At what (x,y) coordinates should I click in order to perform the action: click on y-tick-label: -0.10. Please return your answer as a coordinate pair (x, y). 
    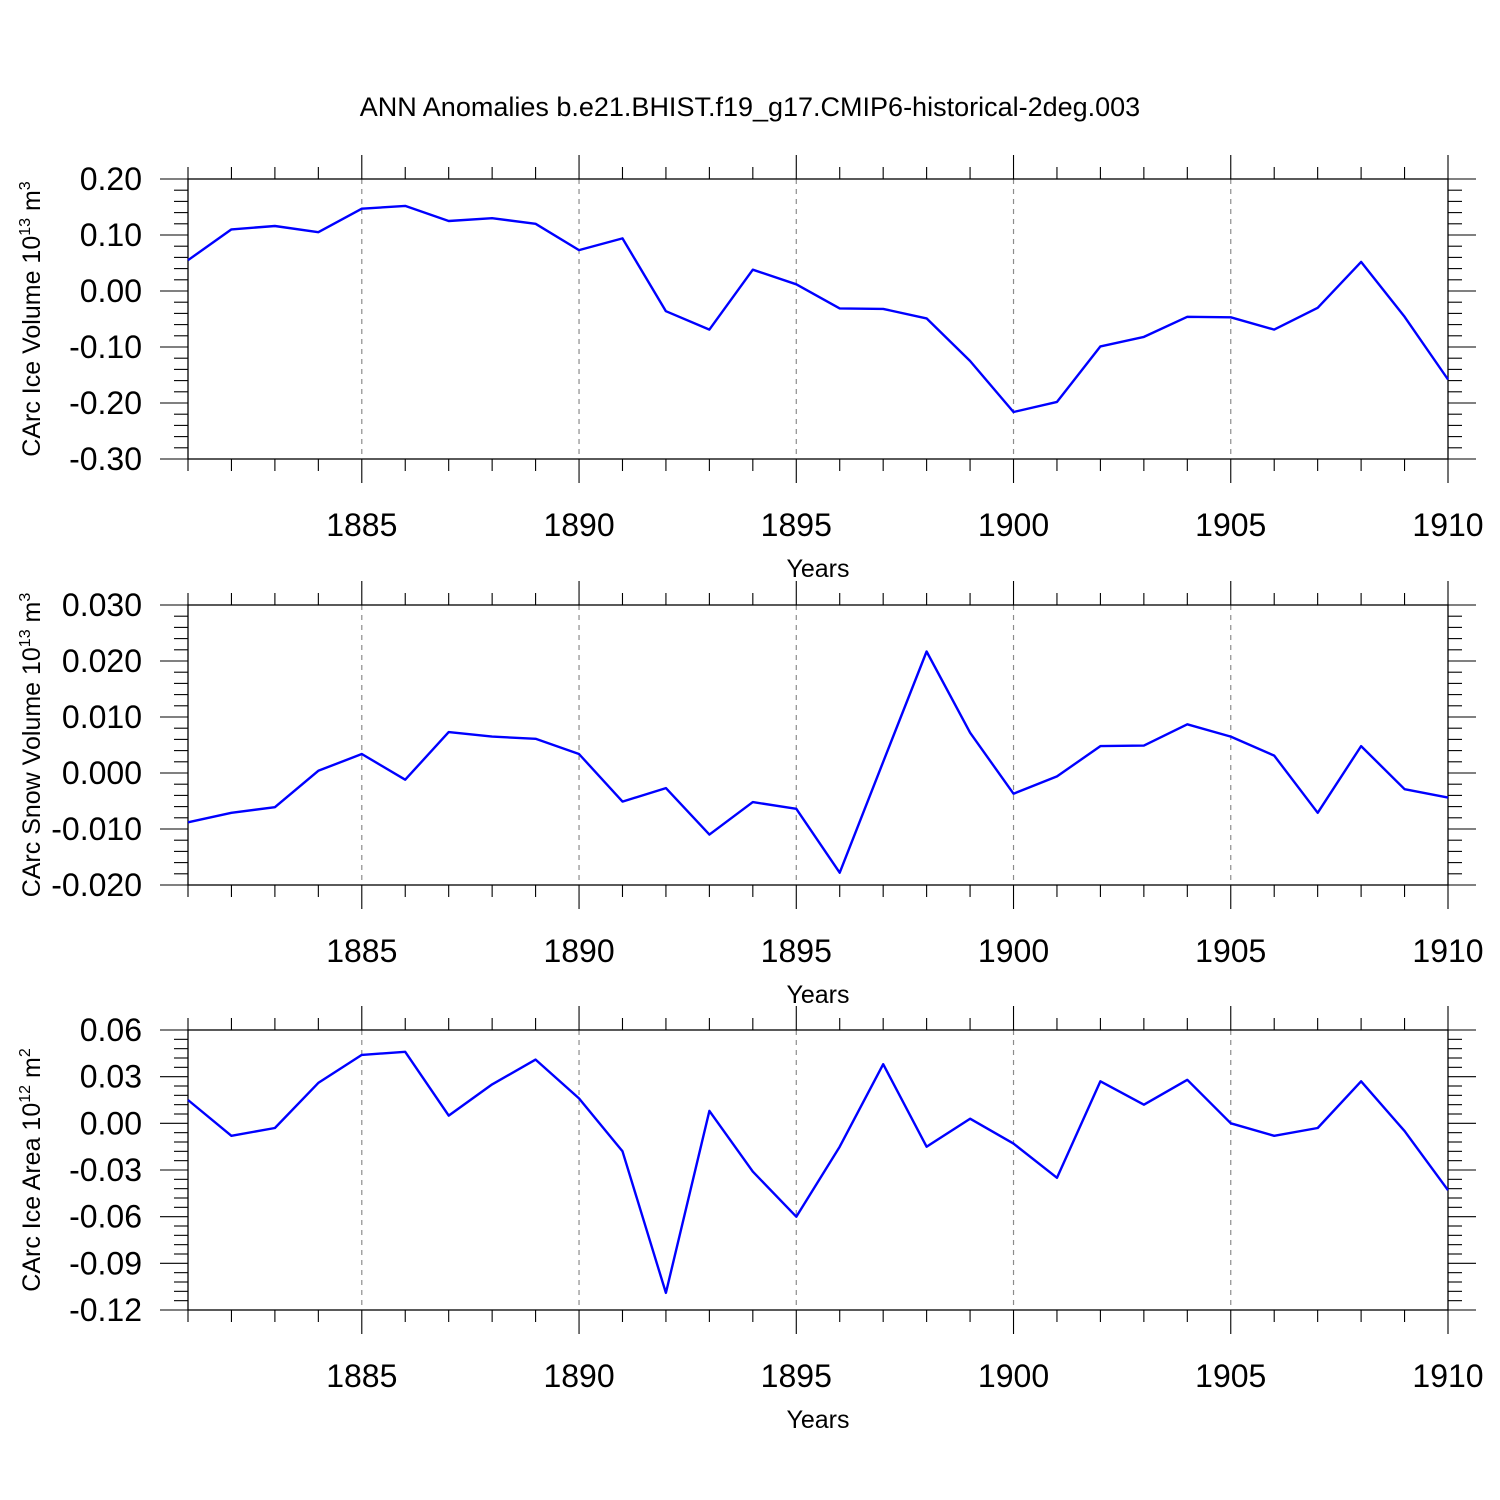
    Looking at the image, I should click on (105, 347).